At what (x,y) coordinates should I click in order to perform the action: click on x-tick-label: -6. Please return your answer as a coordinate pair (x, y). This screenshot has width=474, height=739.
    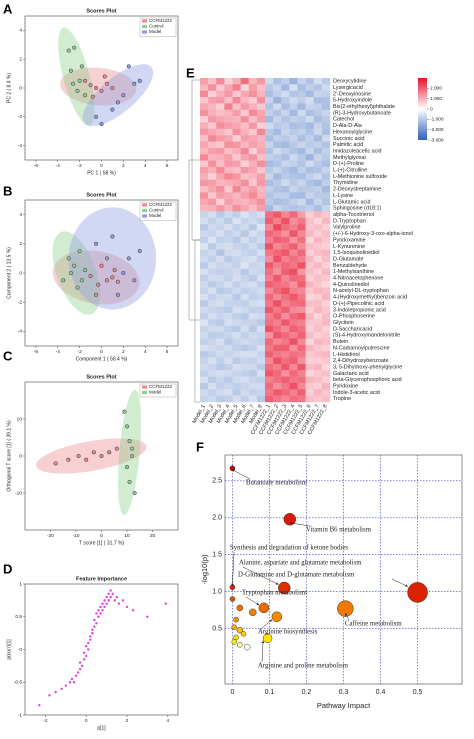
    Looking at the image, I should click on (36, 352).